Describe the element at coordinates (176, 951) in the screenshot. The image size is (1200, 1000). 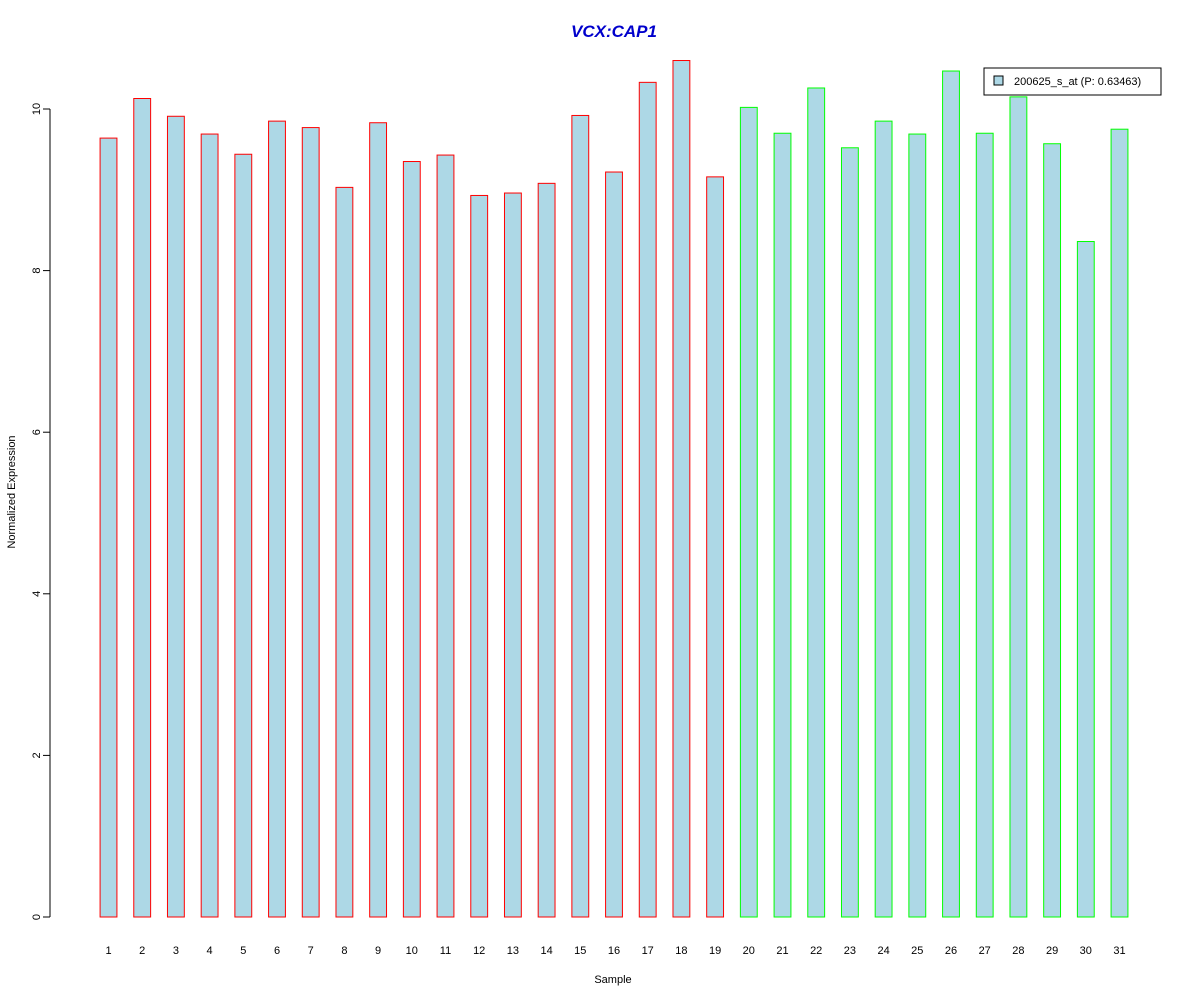
I see `x-tick-label: 3` at that location.